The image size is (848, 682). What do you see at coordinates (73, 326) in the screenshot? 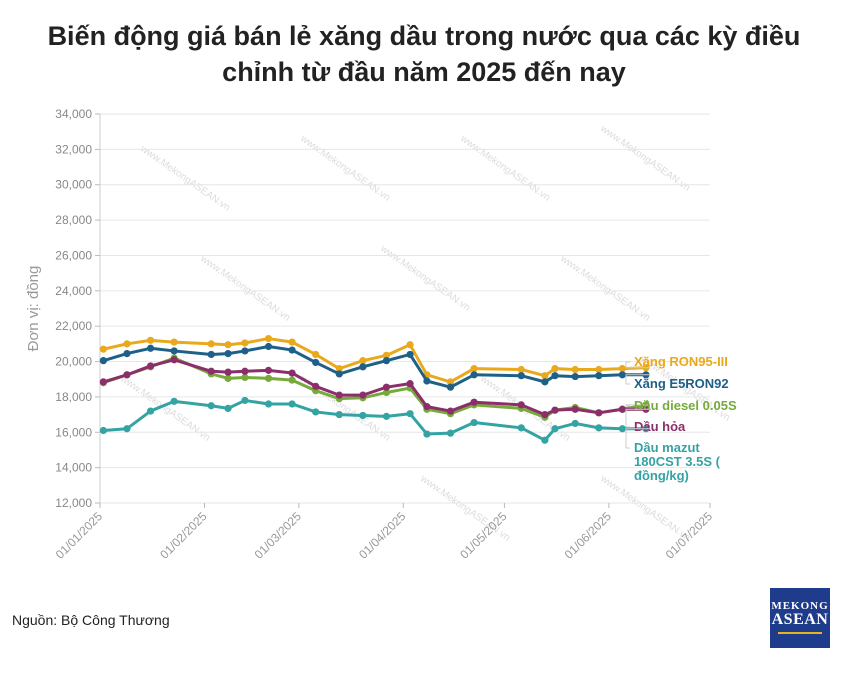
I see `y-tick-label: 22,000` at bounding box center [73, 326].